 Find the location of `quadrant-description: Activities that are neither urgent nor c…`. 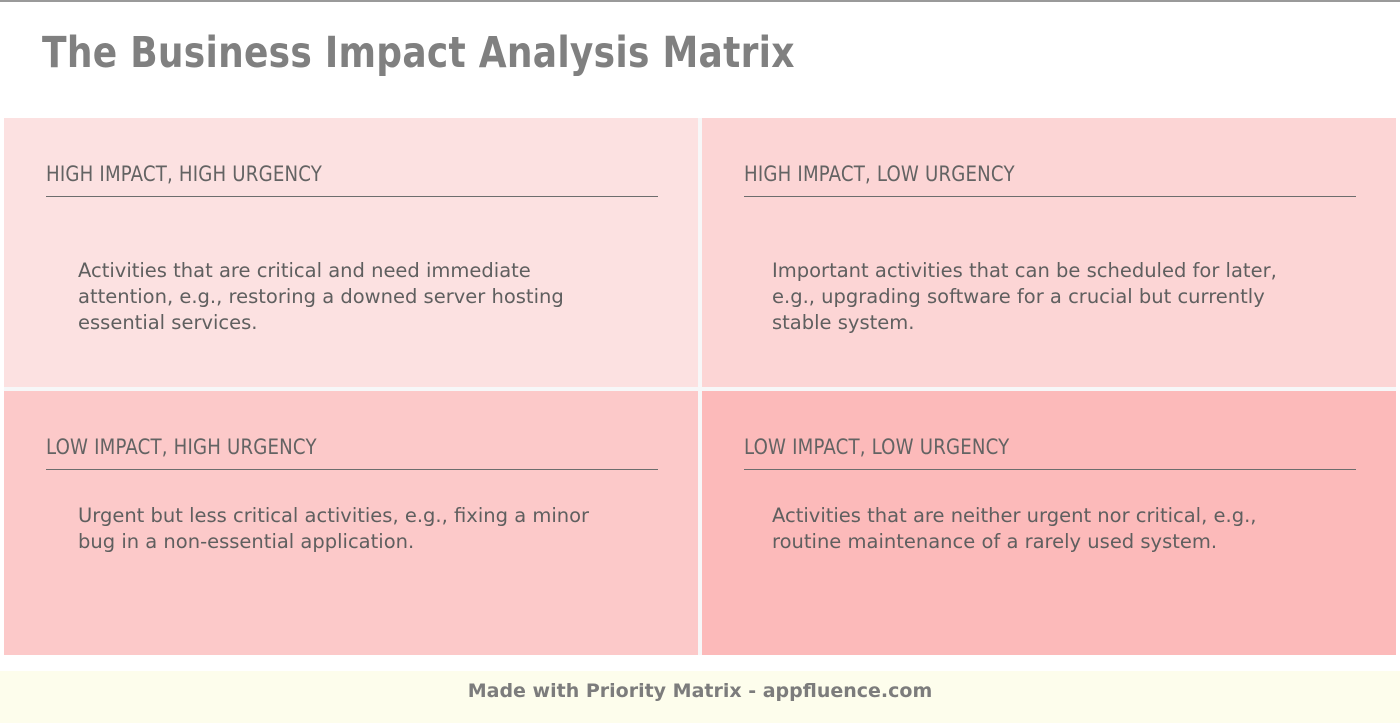

quadrant-description: Activities that are neither urgent nor c… is located at coordinates (1014, 528).